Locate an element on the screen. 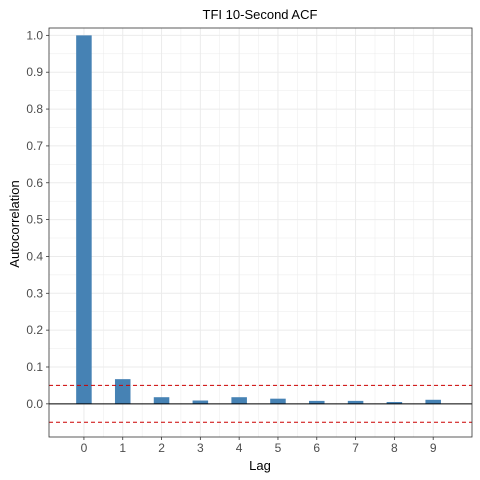 Image resolution: width=480 pixels, height=480 pixels. x-axis-ticks: 0 1 2 3 4 5 6 7 8 9 is located at coordinates (259, 446).